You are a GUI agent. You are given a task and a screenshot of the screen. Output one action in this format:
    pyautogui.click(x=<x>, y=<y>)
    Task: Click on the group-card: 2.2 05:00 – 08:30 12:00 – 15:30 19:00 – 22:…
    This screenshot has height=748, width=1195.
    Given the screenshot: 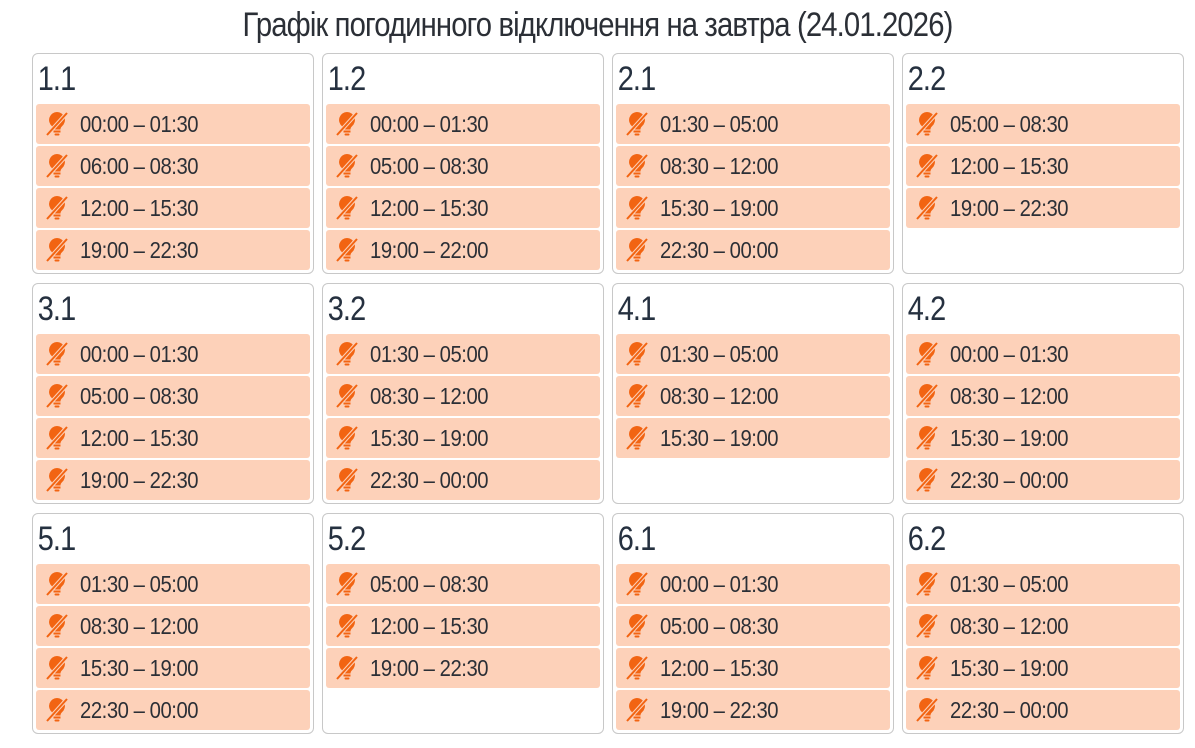 What is the action you would take?
    pyautogui.click(x=1043, y=163)
    